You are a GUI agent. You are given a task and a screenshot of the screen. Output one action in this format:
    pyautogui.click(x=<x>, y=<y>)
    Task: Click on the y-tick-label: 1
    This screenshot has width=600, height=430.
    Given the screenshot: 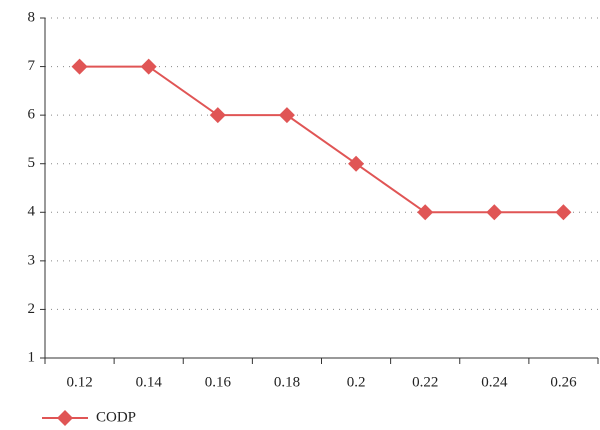 What is the action you would take?
    pyautogui.click(x=32, y=357)
    